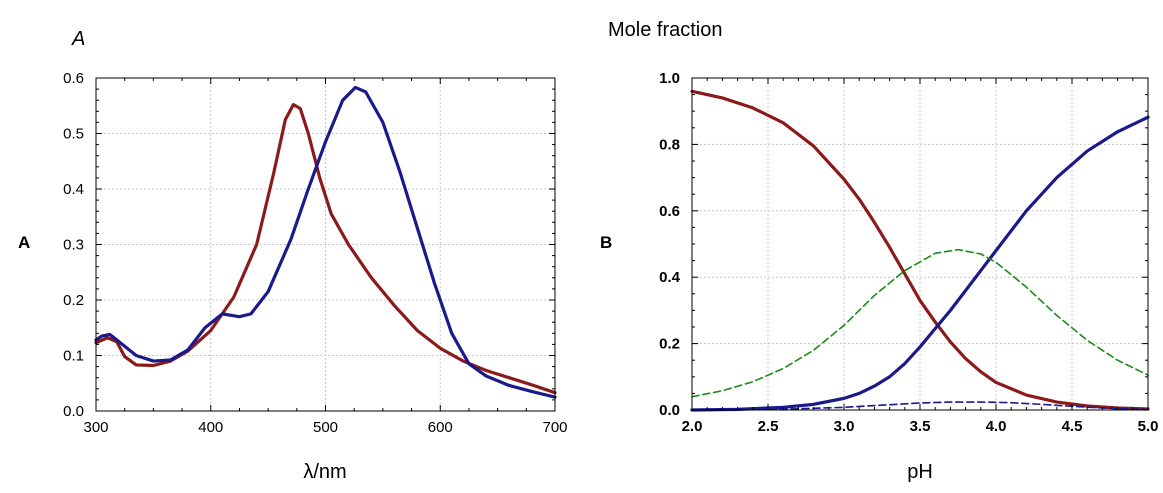 Image resolution: width=1163 pixels, height=493 pixels. I want to click on panel-a-y-tick-label: 0.0, so click(73, 411).